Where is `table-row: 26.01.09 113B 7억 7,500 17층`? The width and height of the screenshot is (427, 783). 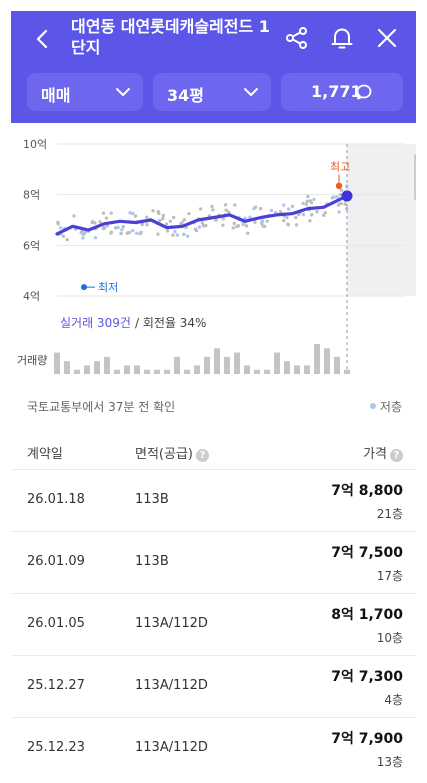 table-row: 26.01.09 113B 7억 7,500 17층 is located at coordinates (213, 562).